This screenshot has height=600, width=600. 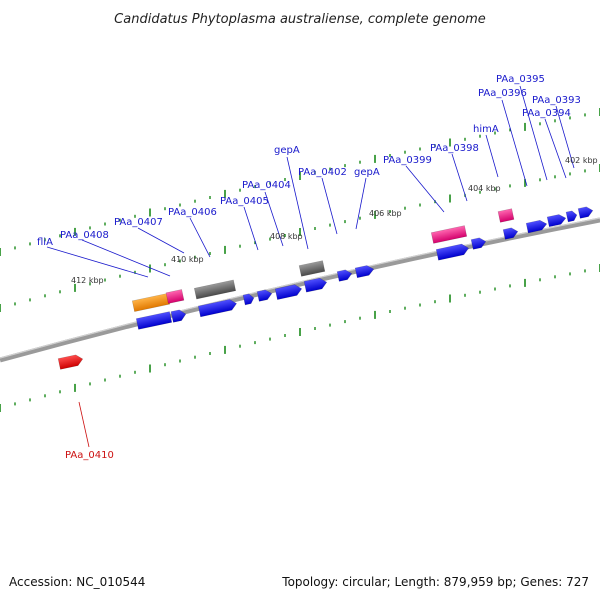 I want to click on gene-label: PAa_0402, so click(x=322, y=172).